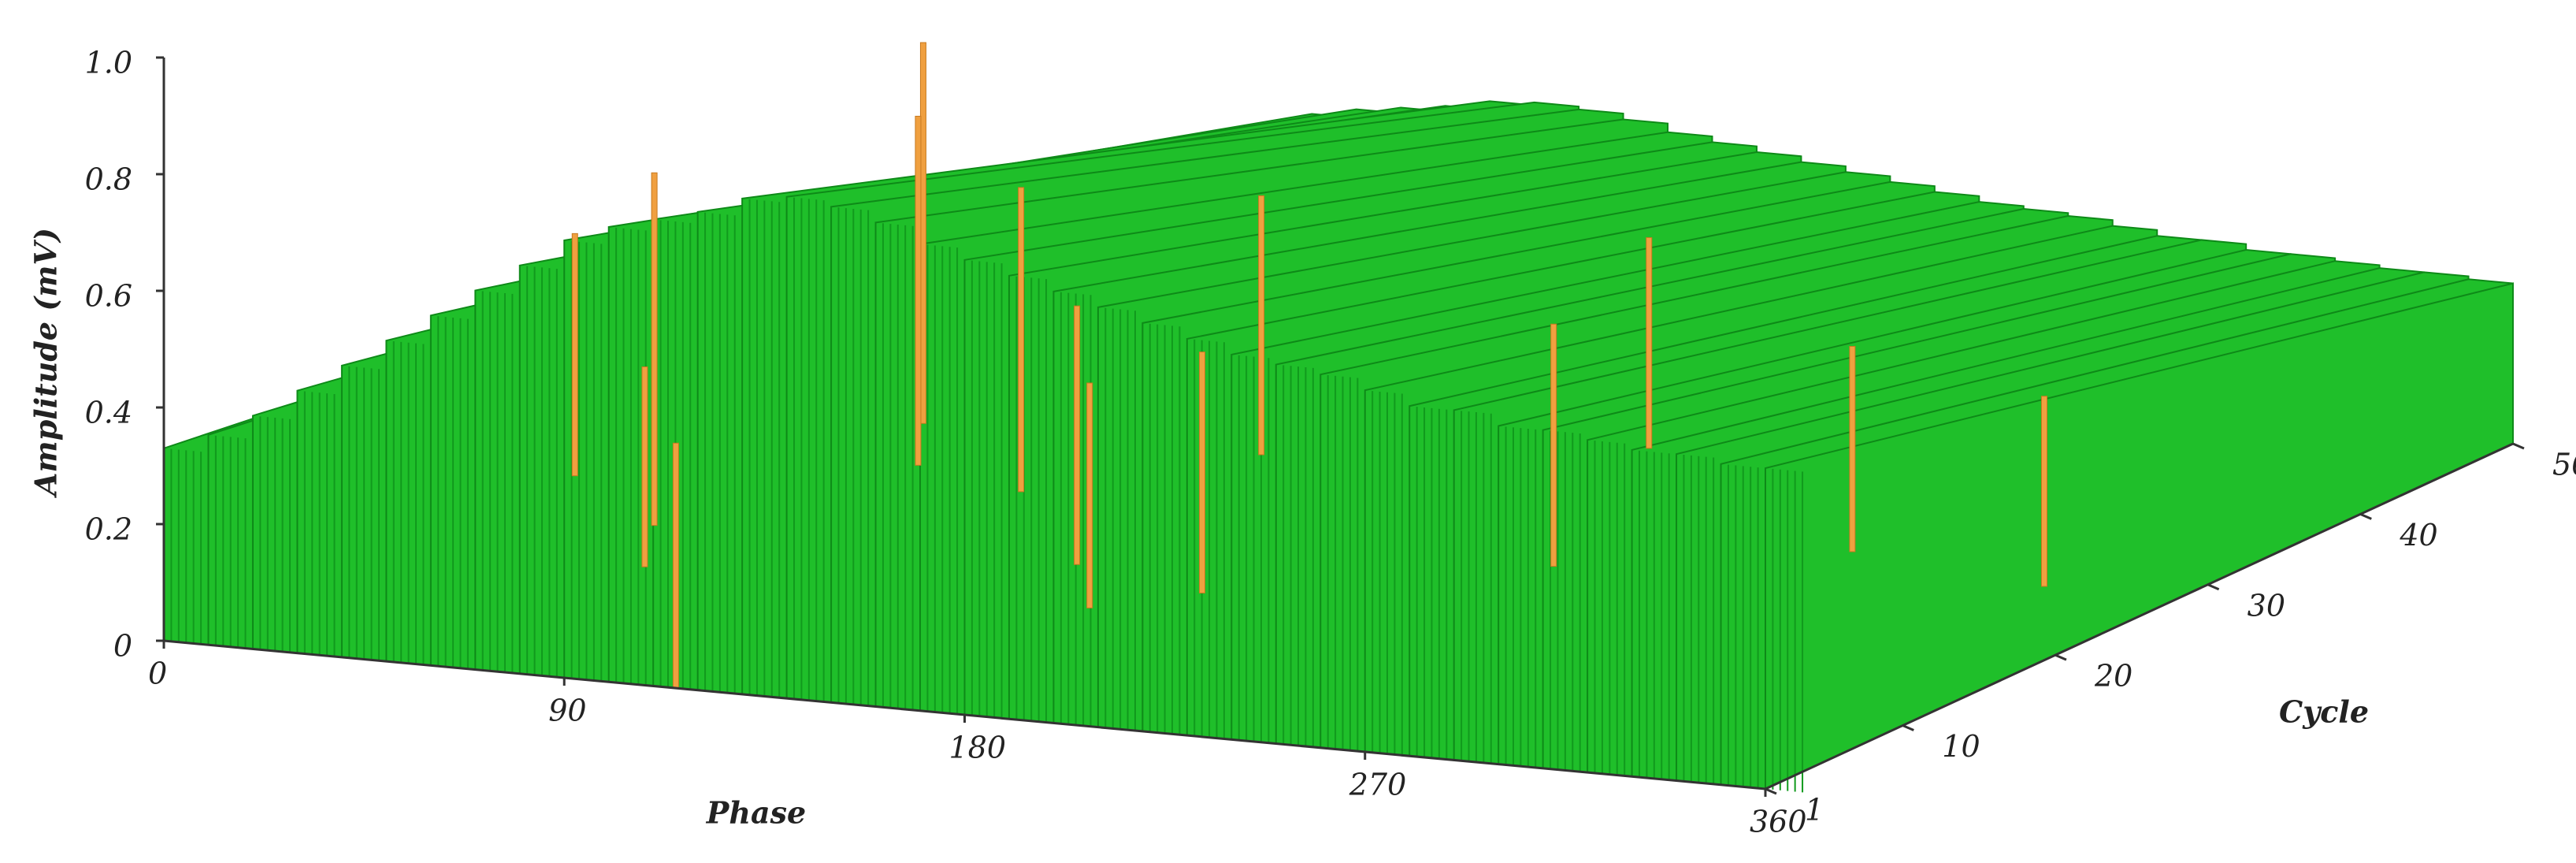 The height and width of the screenshot is (863, 2576). I want to click on y-tick-label: 1.0, so click(108, 63).